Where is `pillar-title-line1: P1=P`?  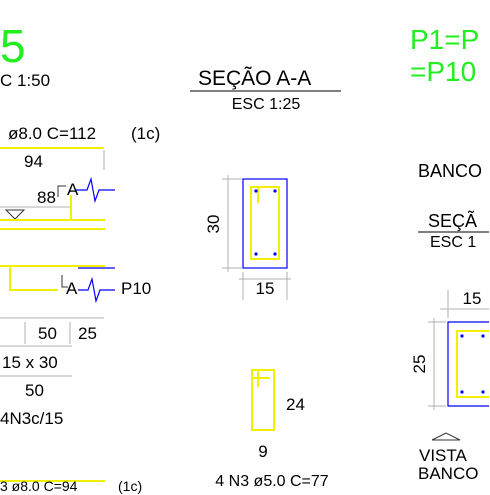
pillar-title-line1: P1=P is located at coordinates (444, 39).